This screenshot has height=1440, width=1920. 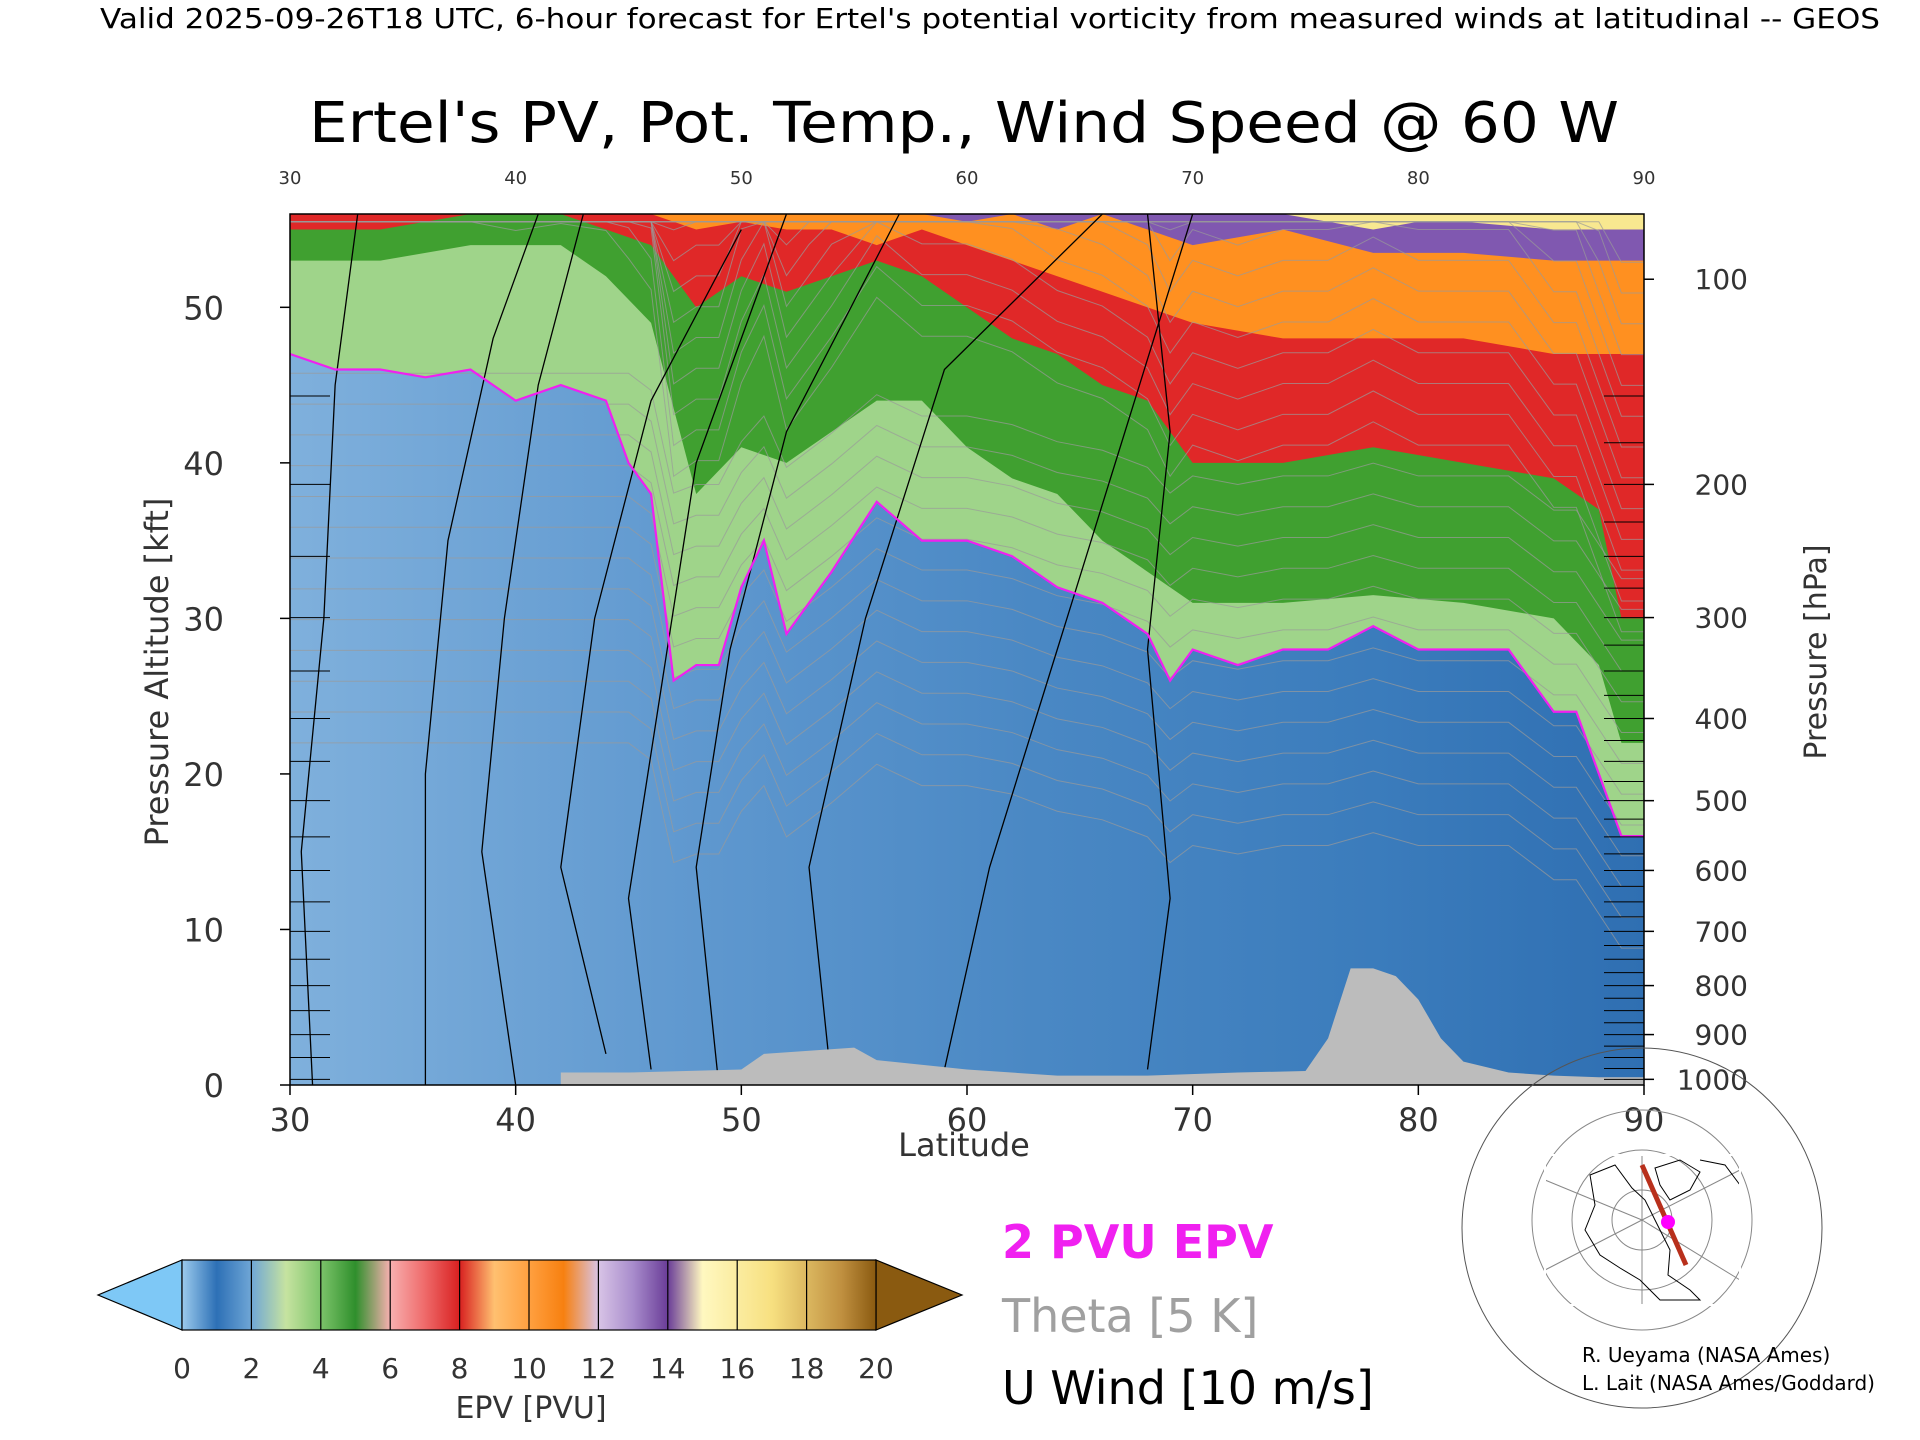 I want to click on credit-line-1: R. Ueyama (NASA Ames), so click(x=1706, y=1355).